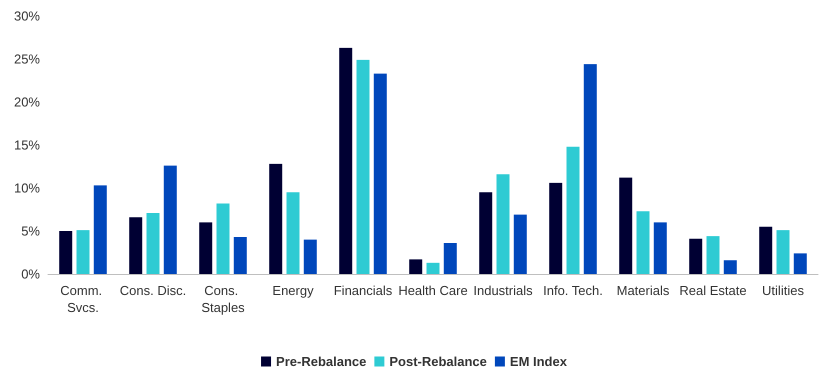  Describe the element at coordinates (27, 59) in the screenshot. I see `y-tick-label: 25%` at that location.